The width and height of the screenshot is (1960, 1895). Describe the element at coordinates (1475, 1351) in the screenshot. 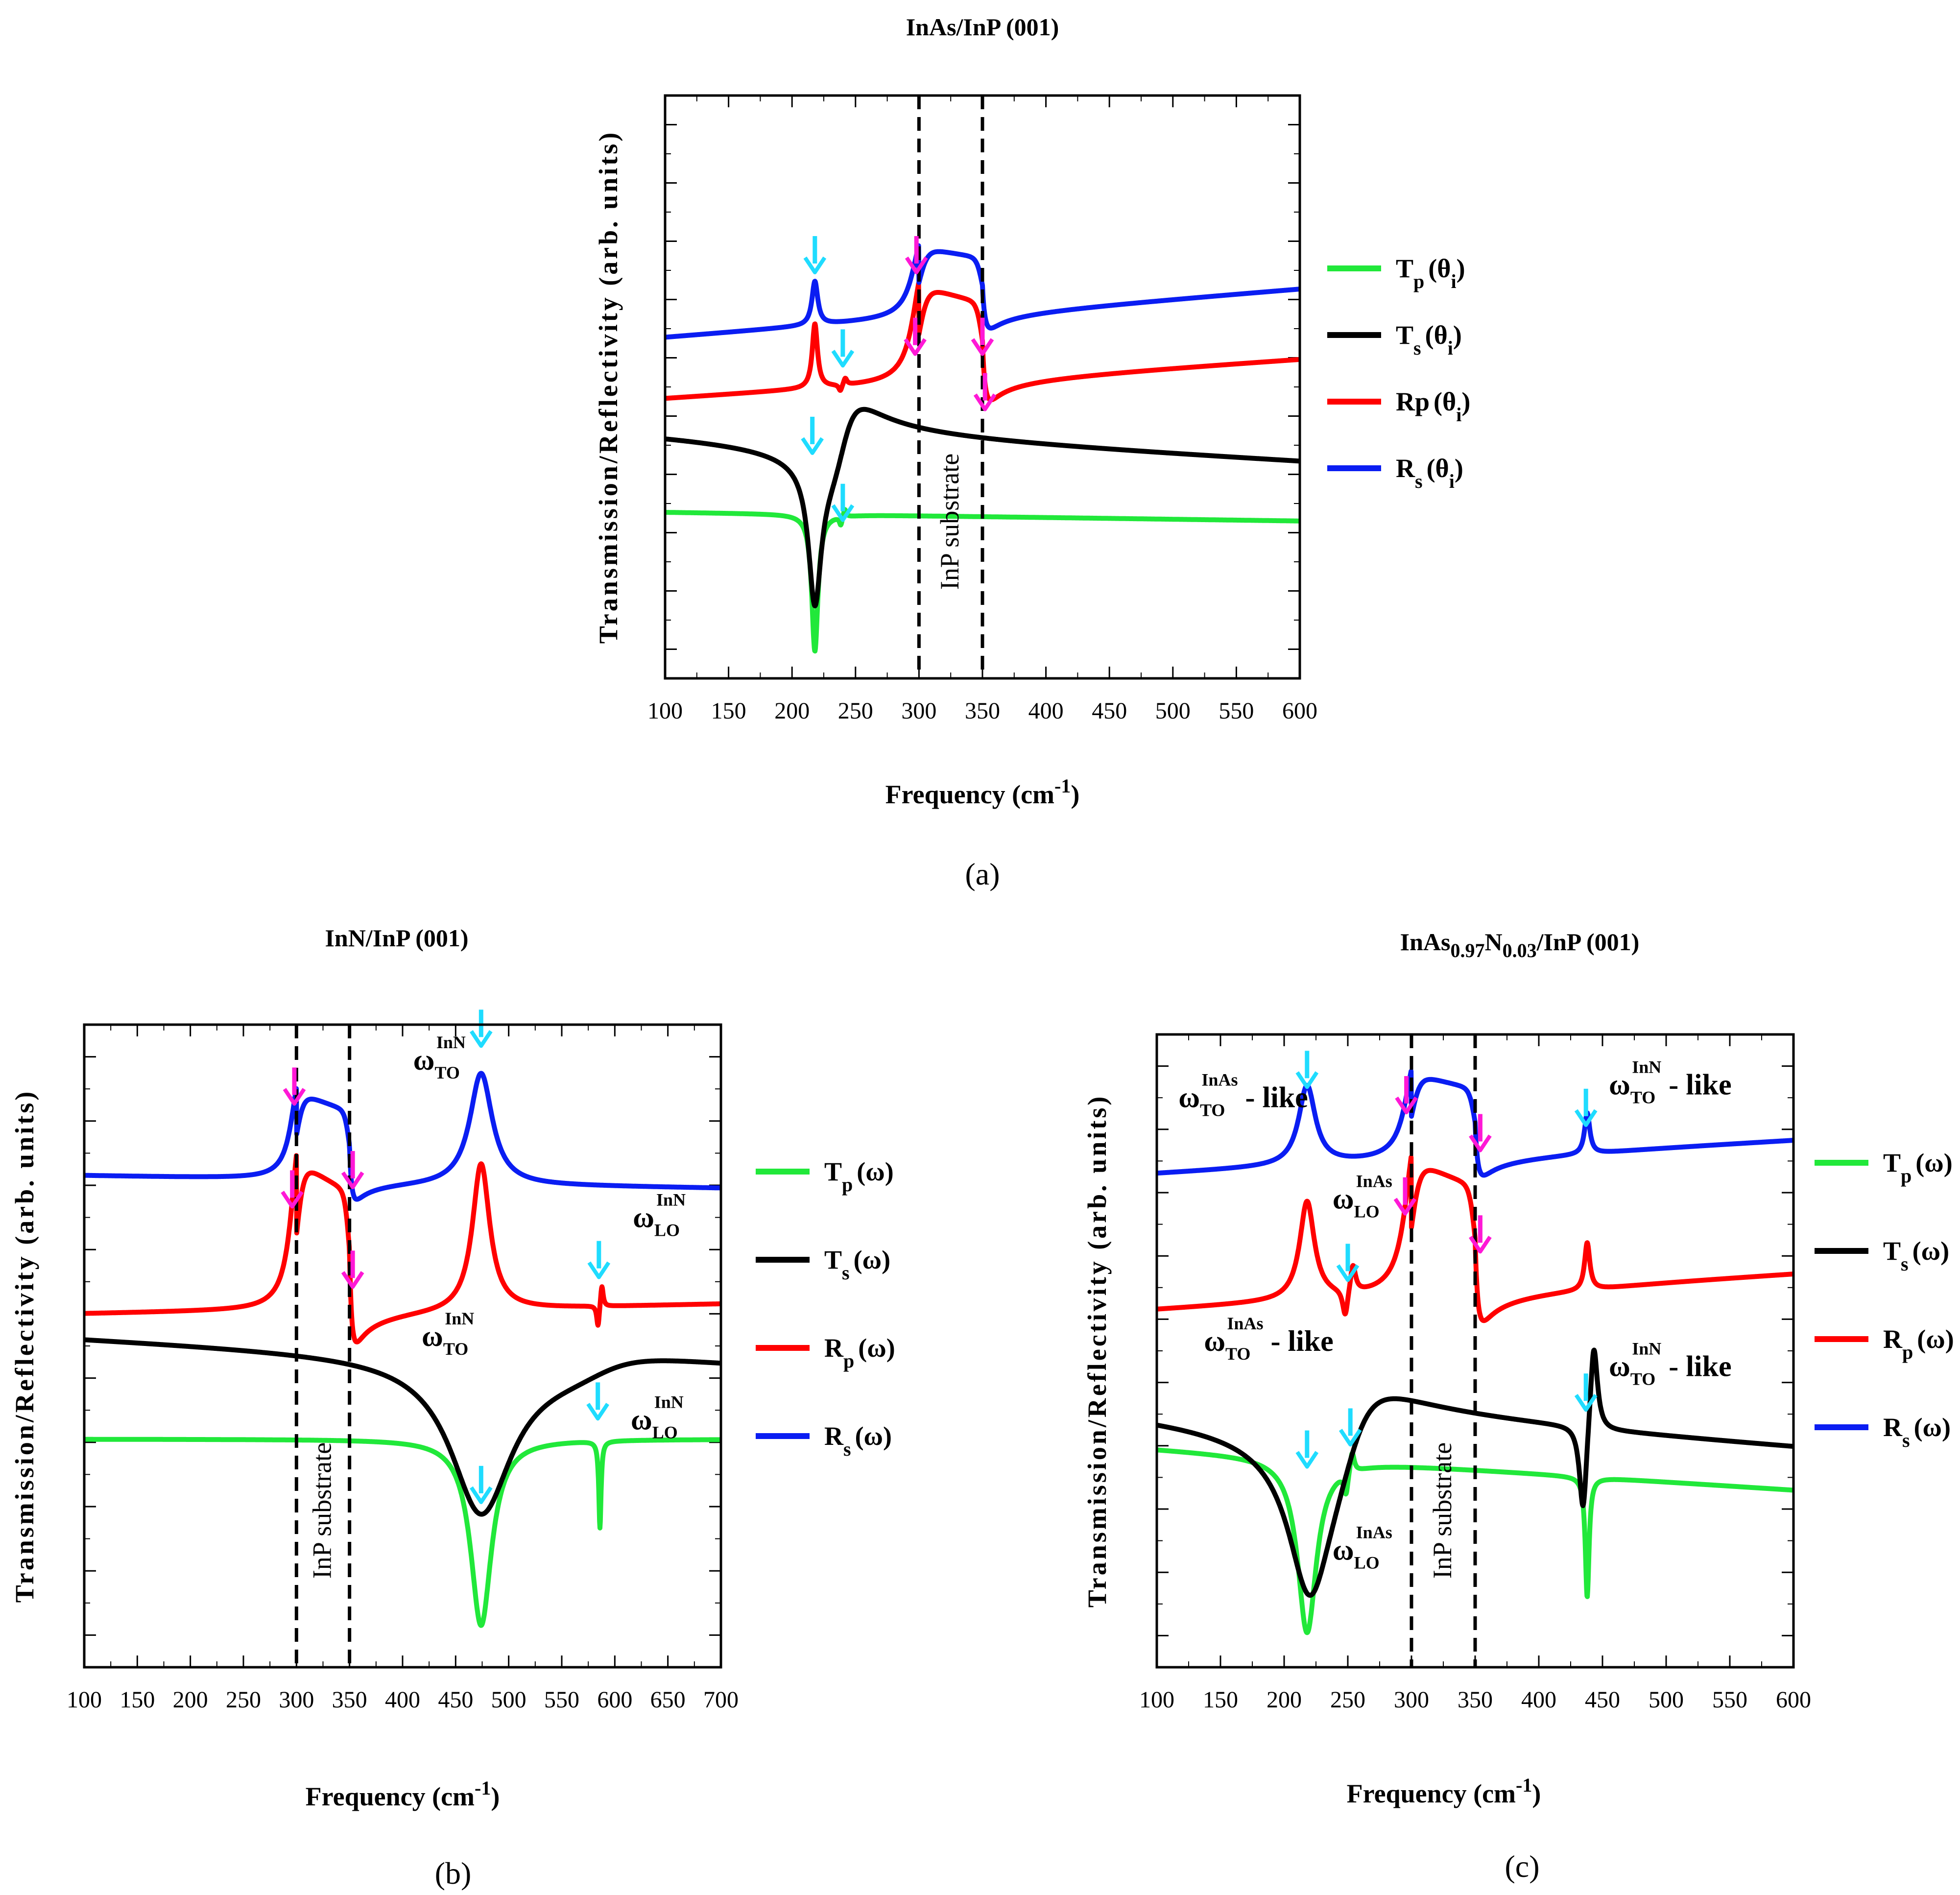

I see `plot-frame` at that location.